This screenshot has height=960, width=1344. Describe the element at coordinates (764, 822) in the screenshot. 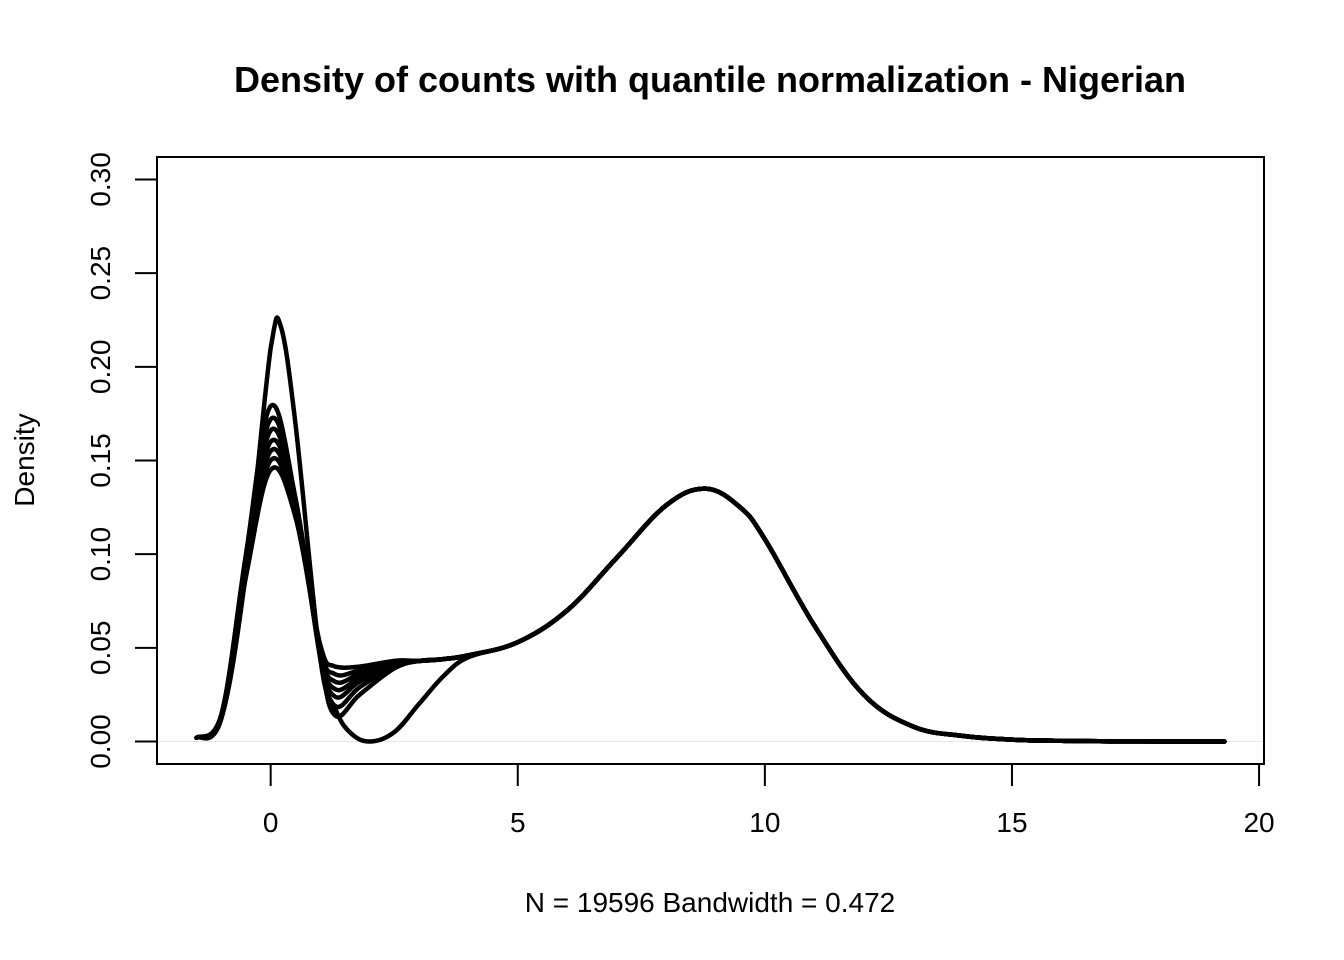

I see `x-tick-label: 10` at that location.